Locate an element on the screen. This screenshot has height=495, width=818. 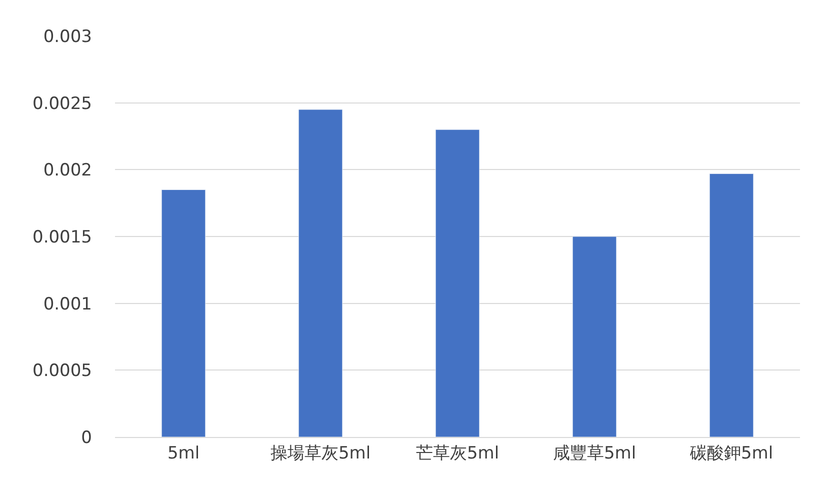
x-tick-label: 咸豐草5ml is located at coordinates (594, 453).